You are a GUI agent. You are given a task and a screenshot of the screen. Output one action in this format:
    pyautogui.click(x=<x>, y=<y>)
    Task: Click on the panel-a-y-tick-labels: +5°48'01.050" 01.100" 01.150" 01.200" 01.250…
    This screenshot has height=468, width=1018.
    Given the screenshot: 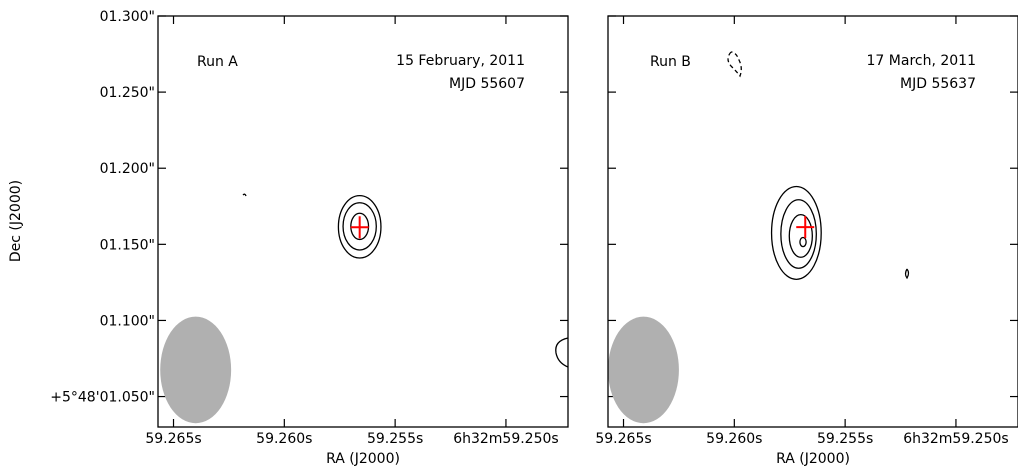 What is the action you would take?
    pyautogui.click(x=102, y=207)
    